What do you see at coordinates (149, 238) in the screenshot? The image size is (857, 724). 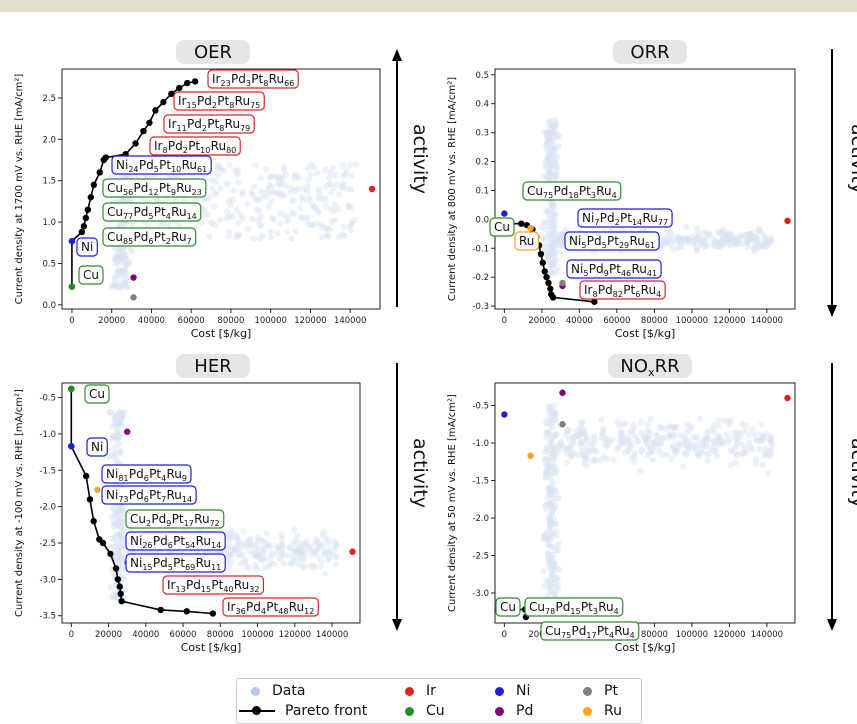 I see `composition-text: Cu85 Pd6 Pt2 Ru7` at bounding box center [149, 238].